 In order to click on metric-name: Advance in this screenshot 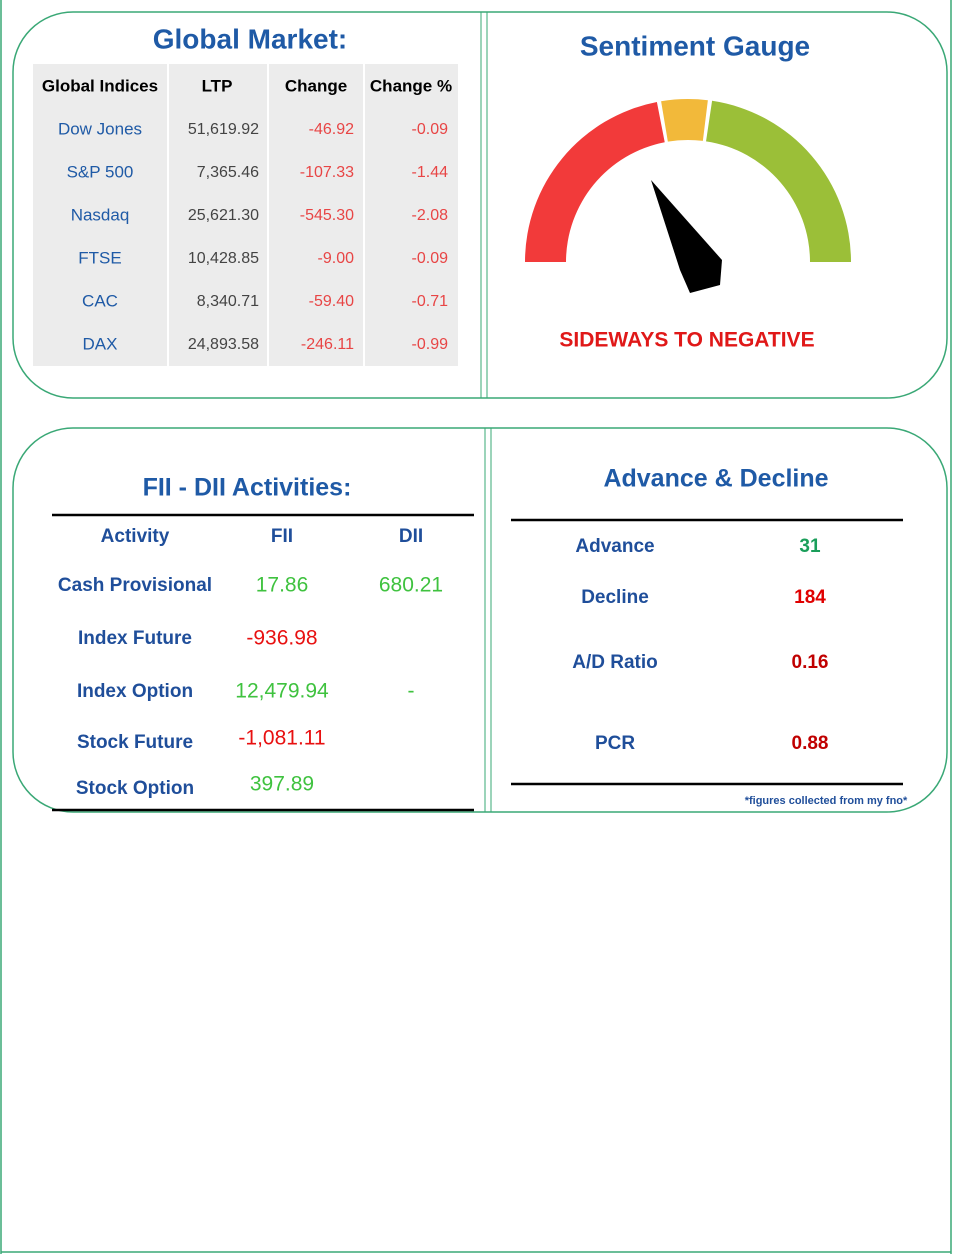, I will do `click(614, 546)`.